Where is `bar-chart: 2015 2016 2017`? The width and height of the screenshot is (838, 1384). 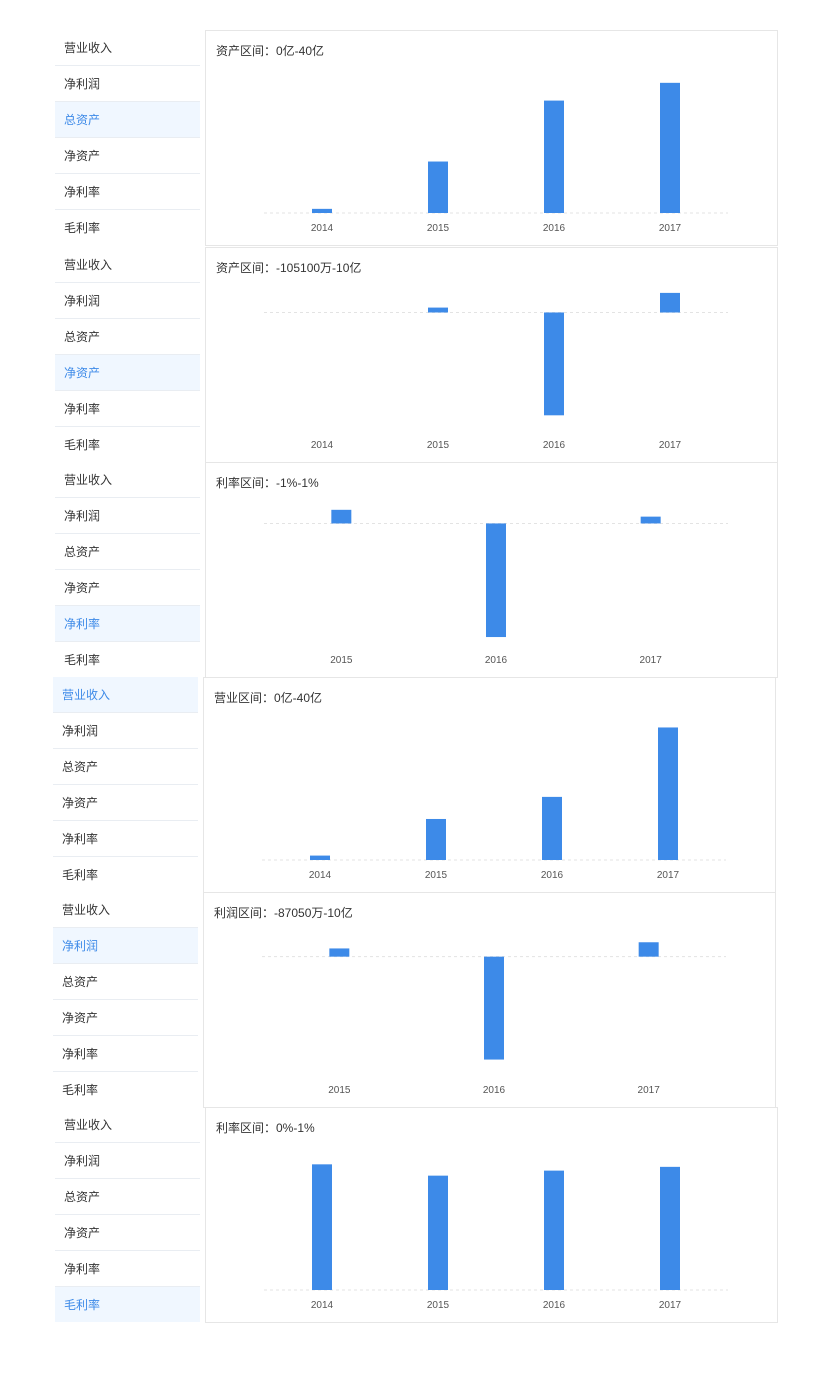 bar-chart: 2015 2016 2017 is located at coordinates (494, 1019).